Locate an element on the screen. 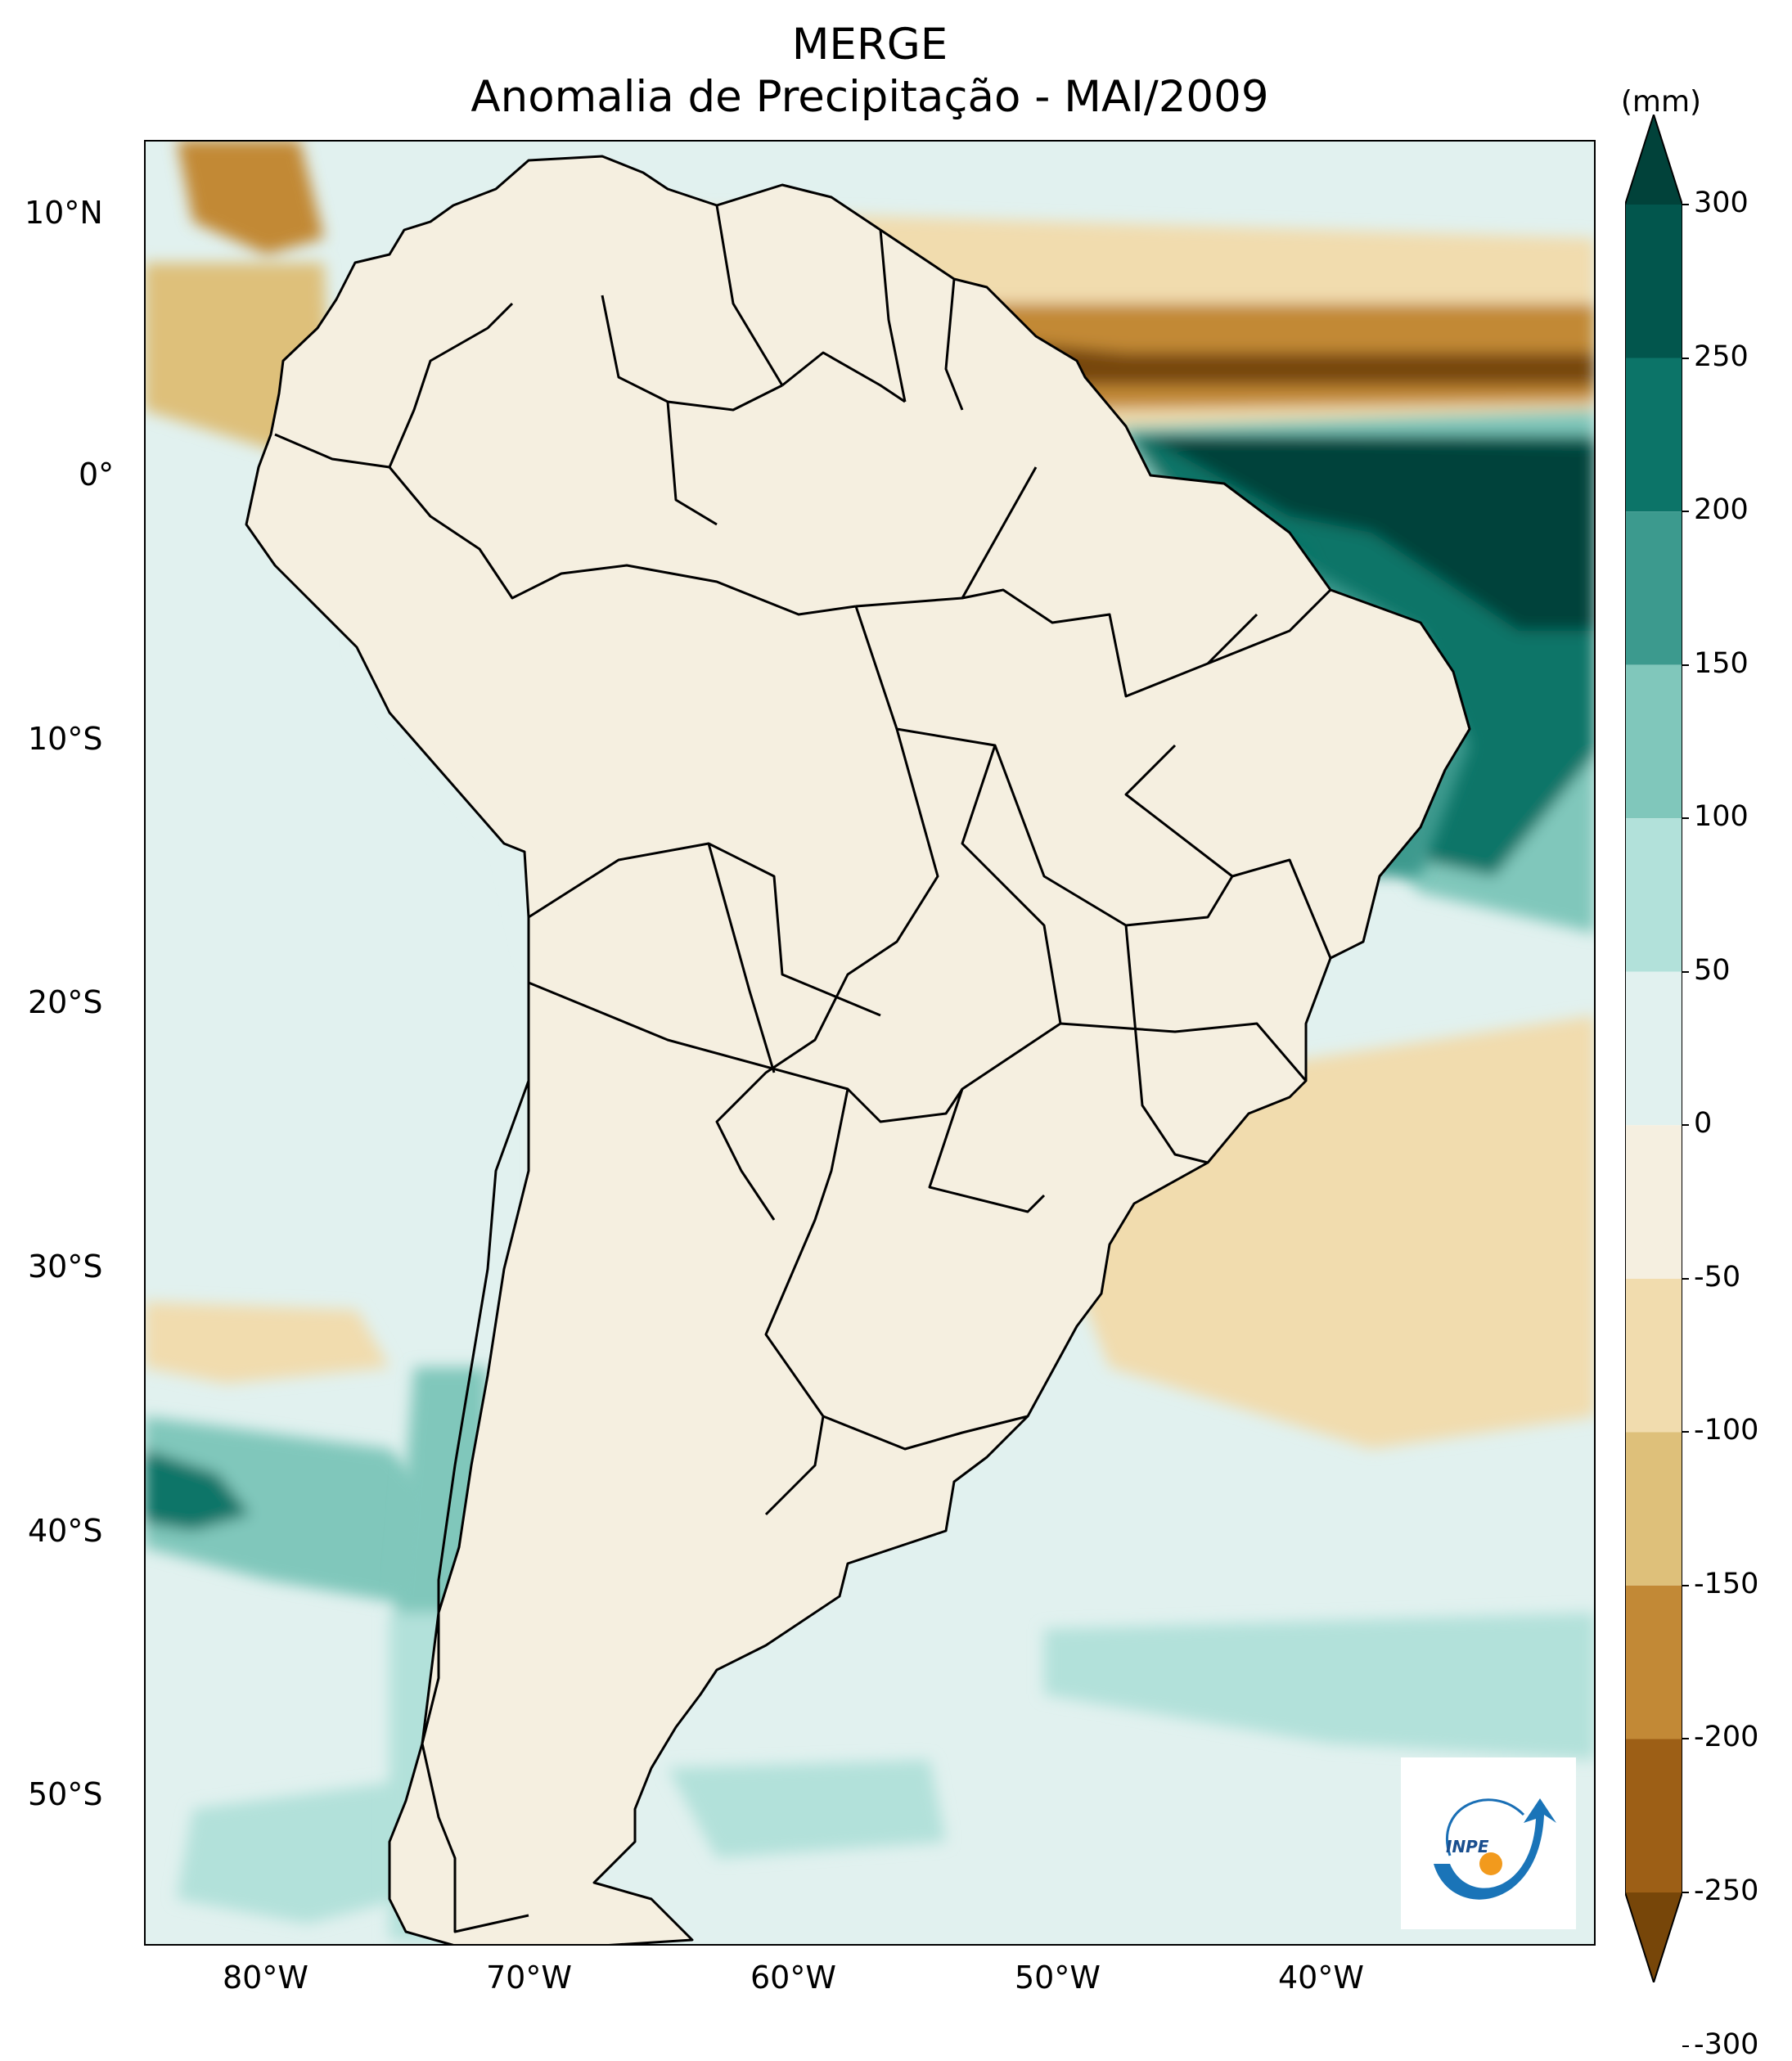  colorbar-label: 300 is located at coordinates (1721, 203).